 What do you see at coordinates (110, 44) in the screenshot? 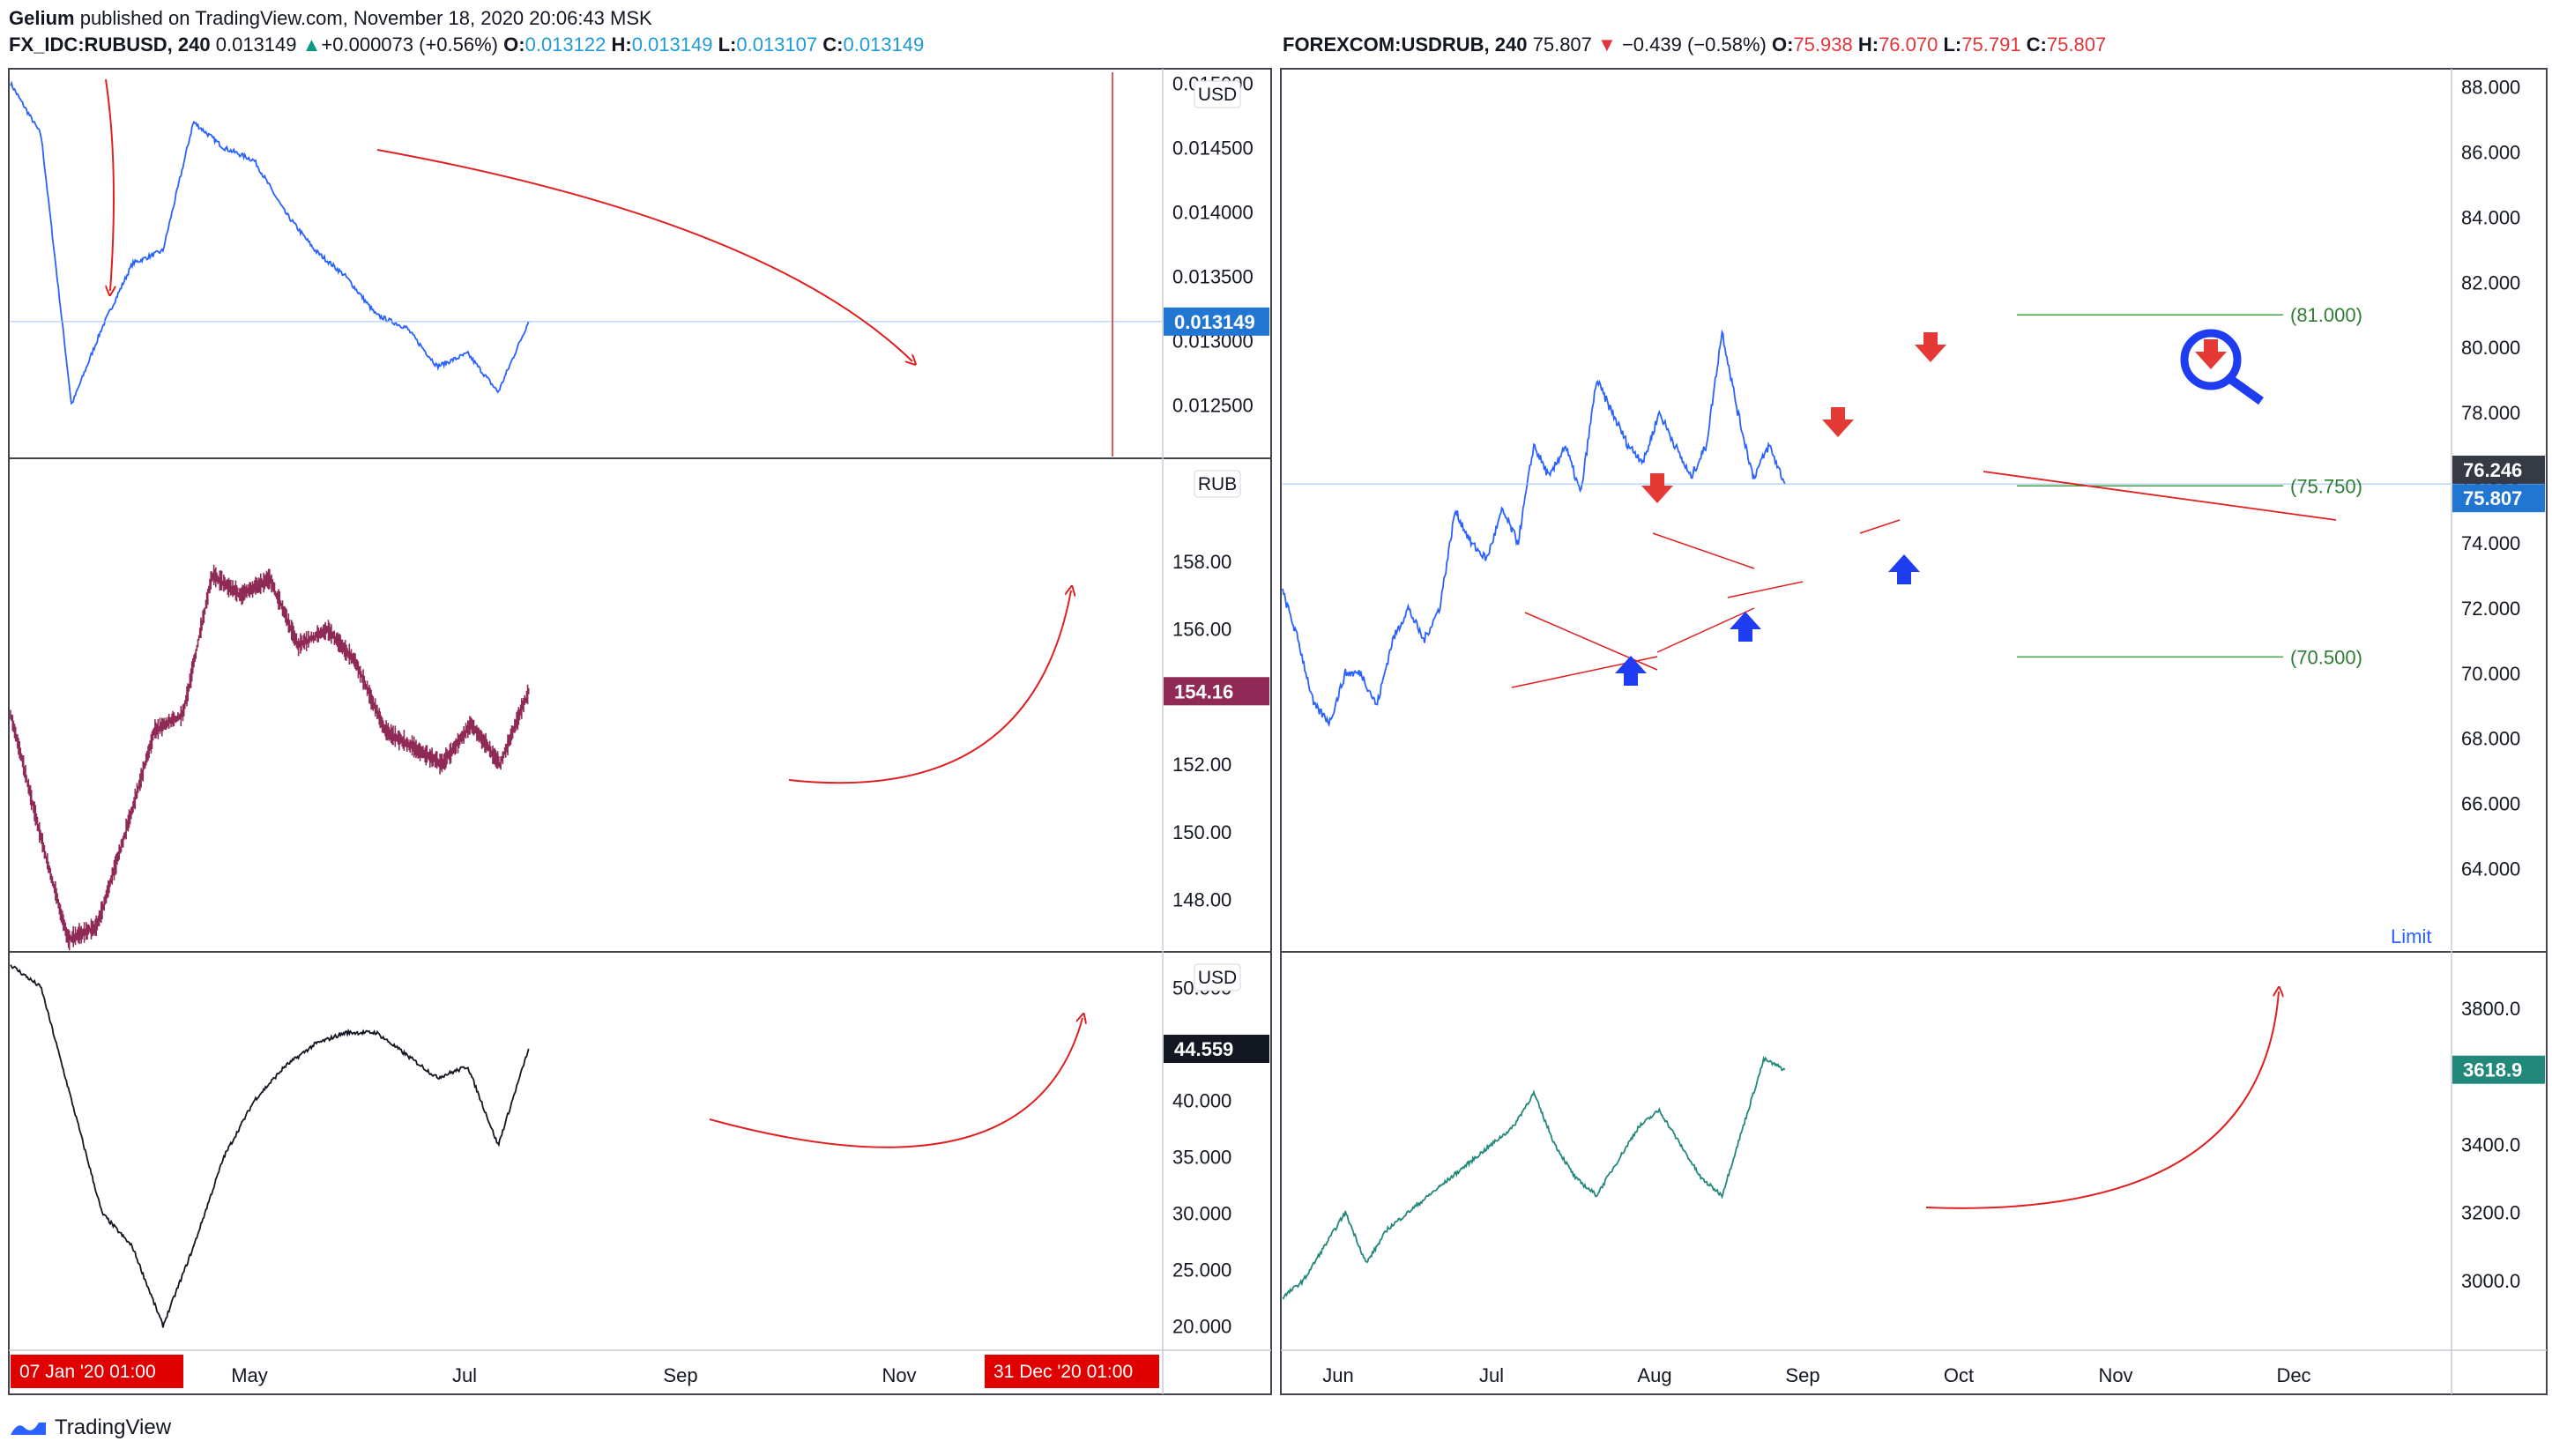
I see `left-symbol: FX_IDC:RUBUSD, 240` at bounding box center [110, 44].